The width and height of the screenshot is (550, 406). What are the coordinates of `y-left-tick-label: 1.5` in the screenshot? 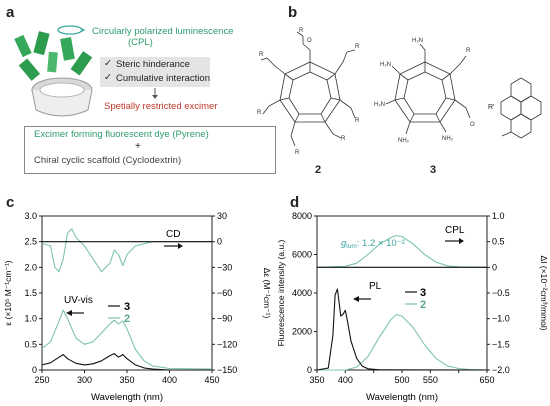 It's located at (30, 293).